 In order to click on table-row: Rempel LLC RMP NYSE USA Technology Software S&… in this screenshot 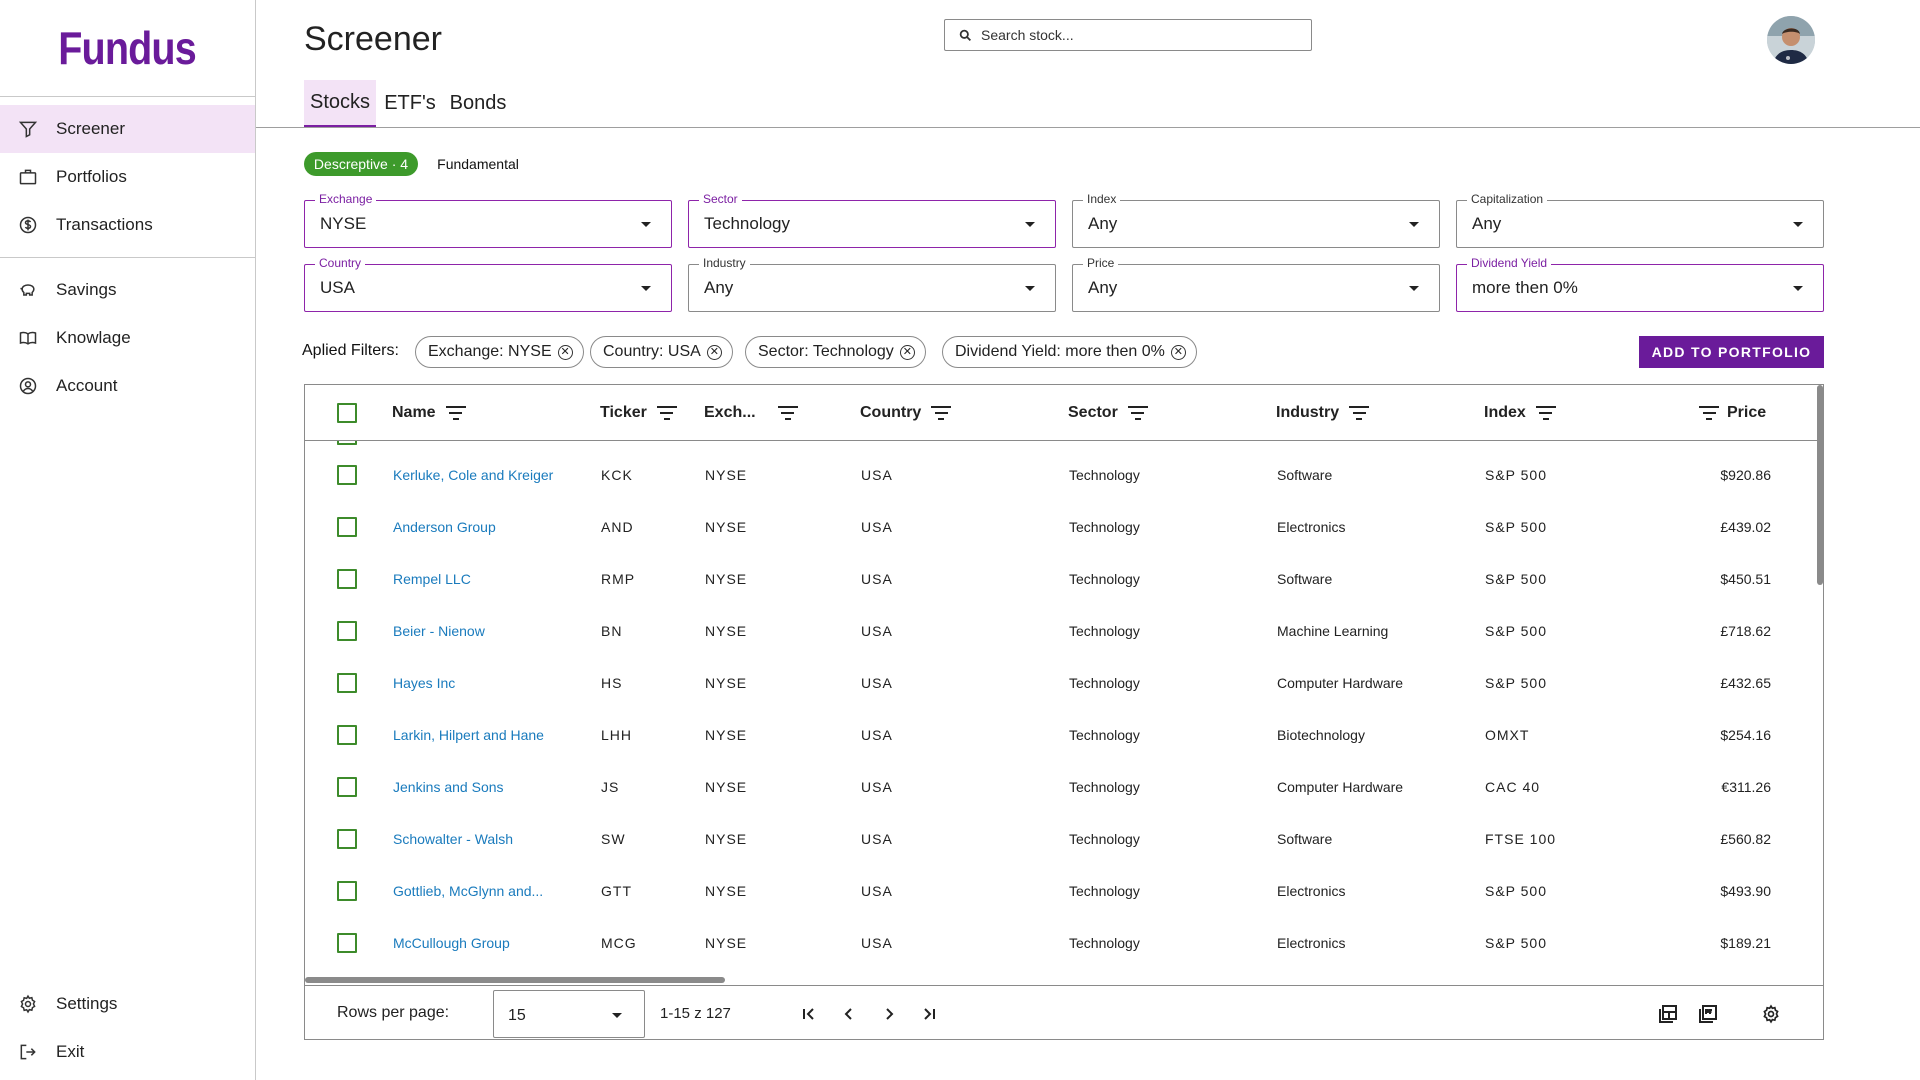, I will do `click(1064, 579)`.